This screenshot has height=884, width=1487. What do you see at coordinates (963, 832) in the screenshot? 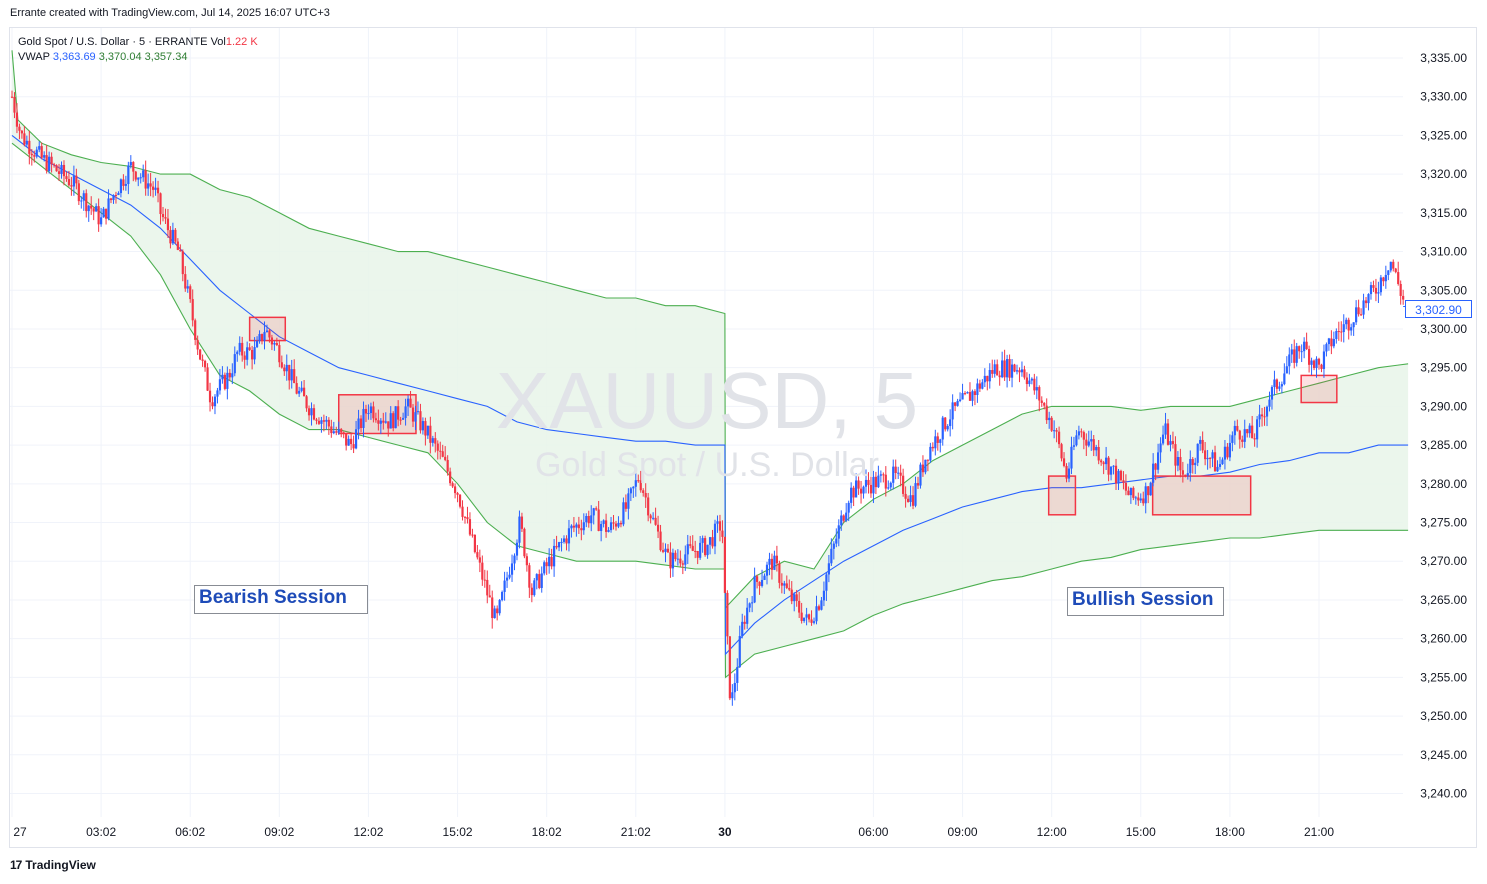
I see `time-tick-label: 09:00` at bounding box center [963, 832].